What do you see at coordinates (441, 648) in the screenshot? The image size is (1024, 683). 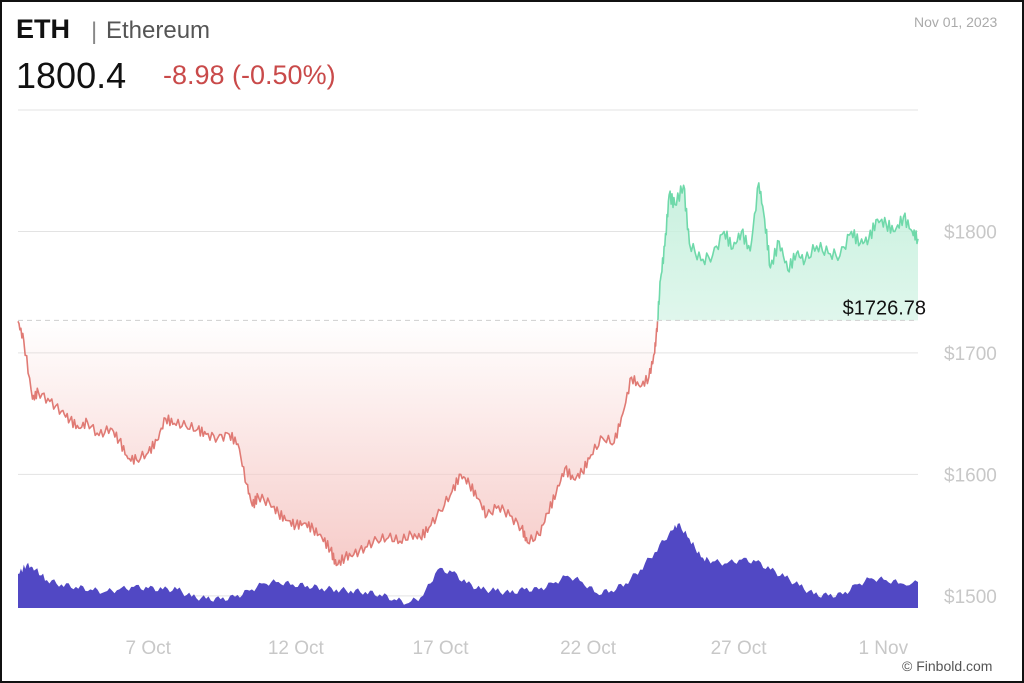 I see `x-tick-label: 17 Oct` at bounding box center [441, 648].